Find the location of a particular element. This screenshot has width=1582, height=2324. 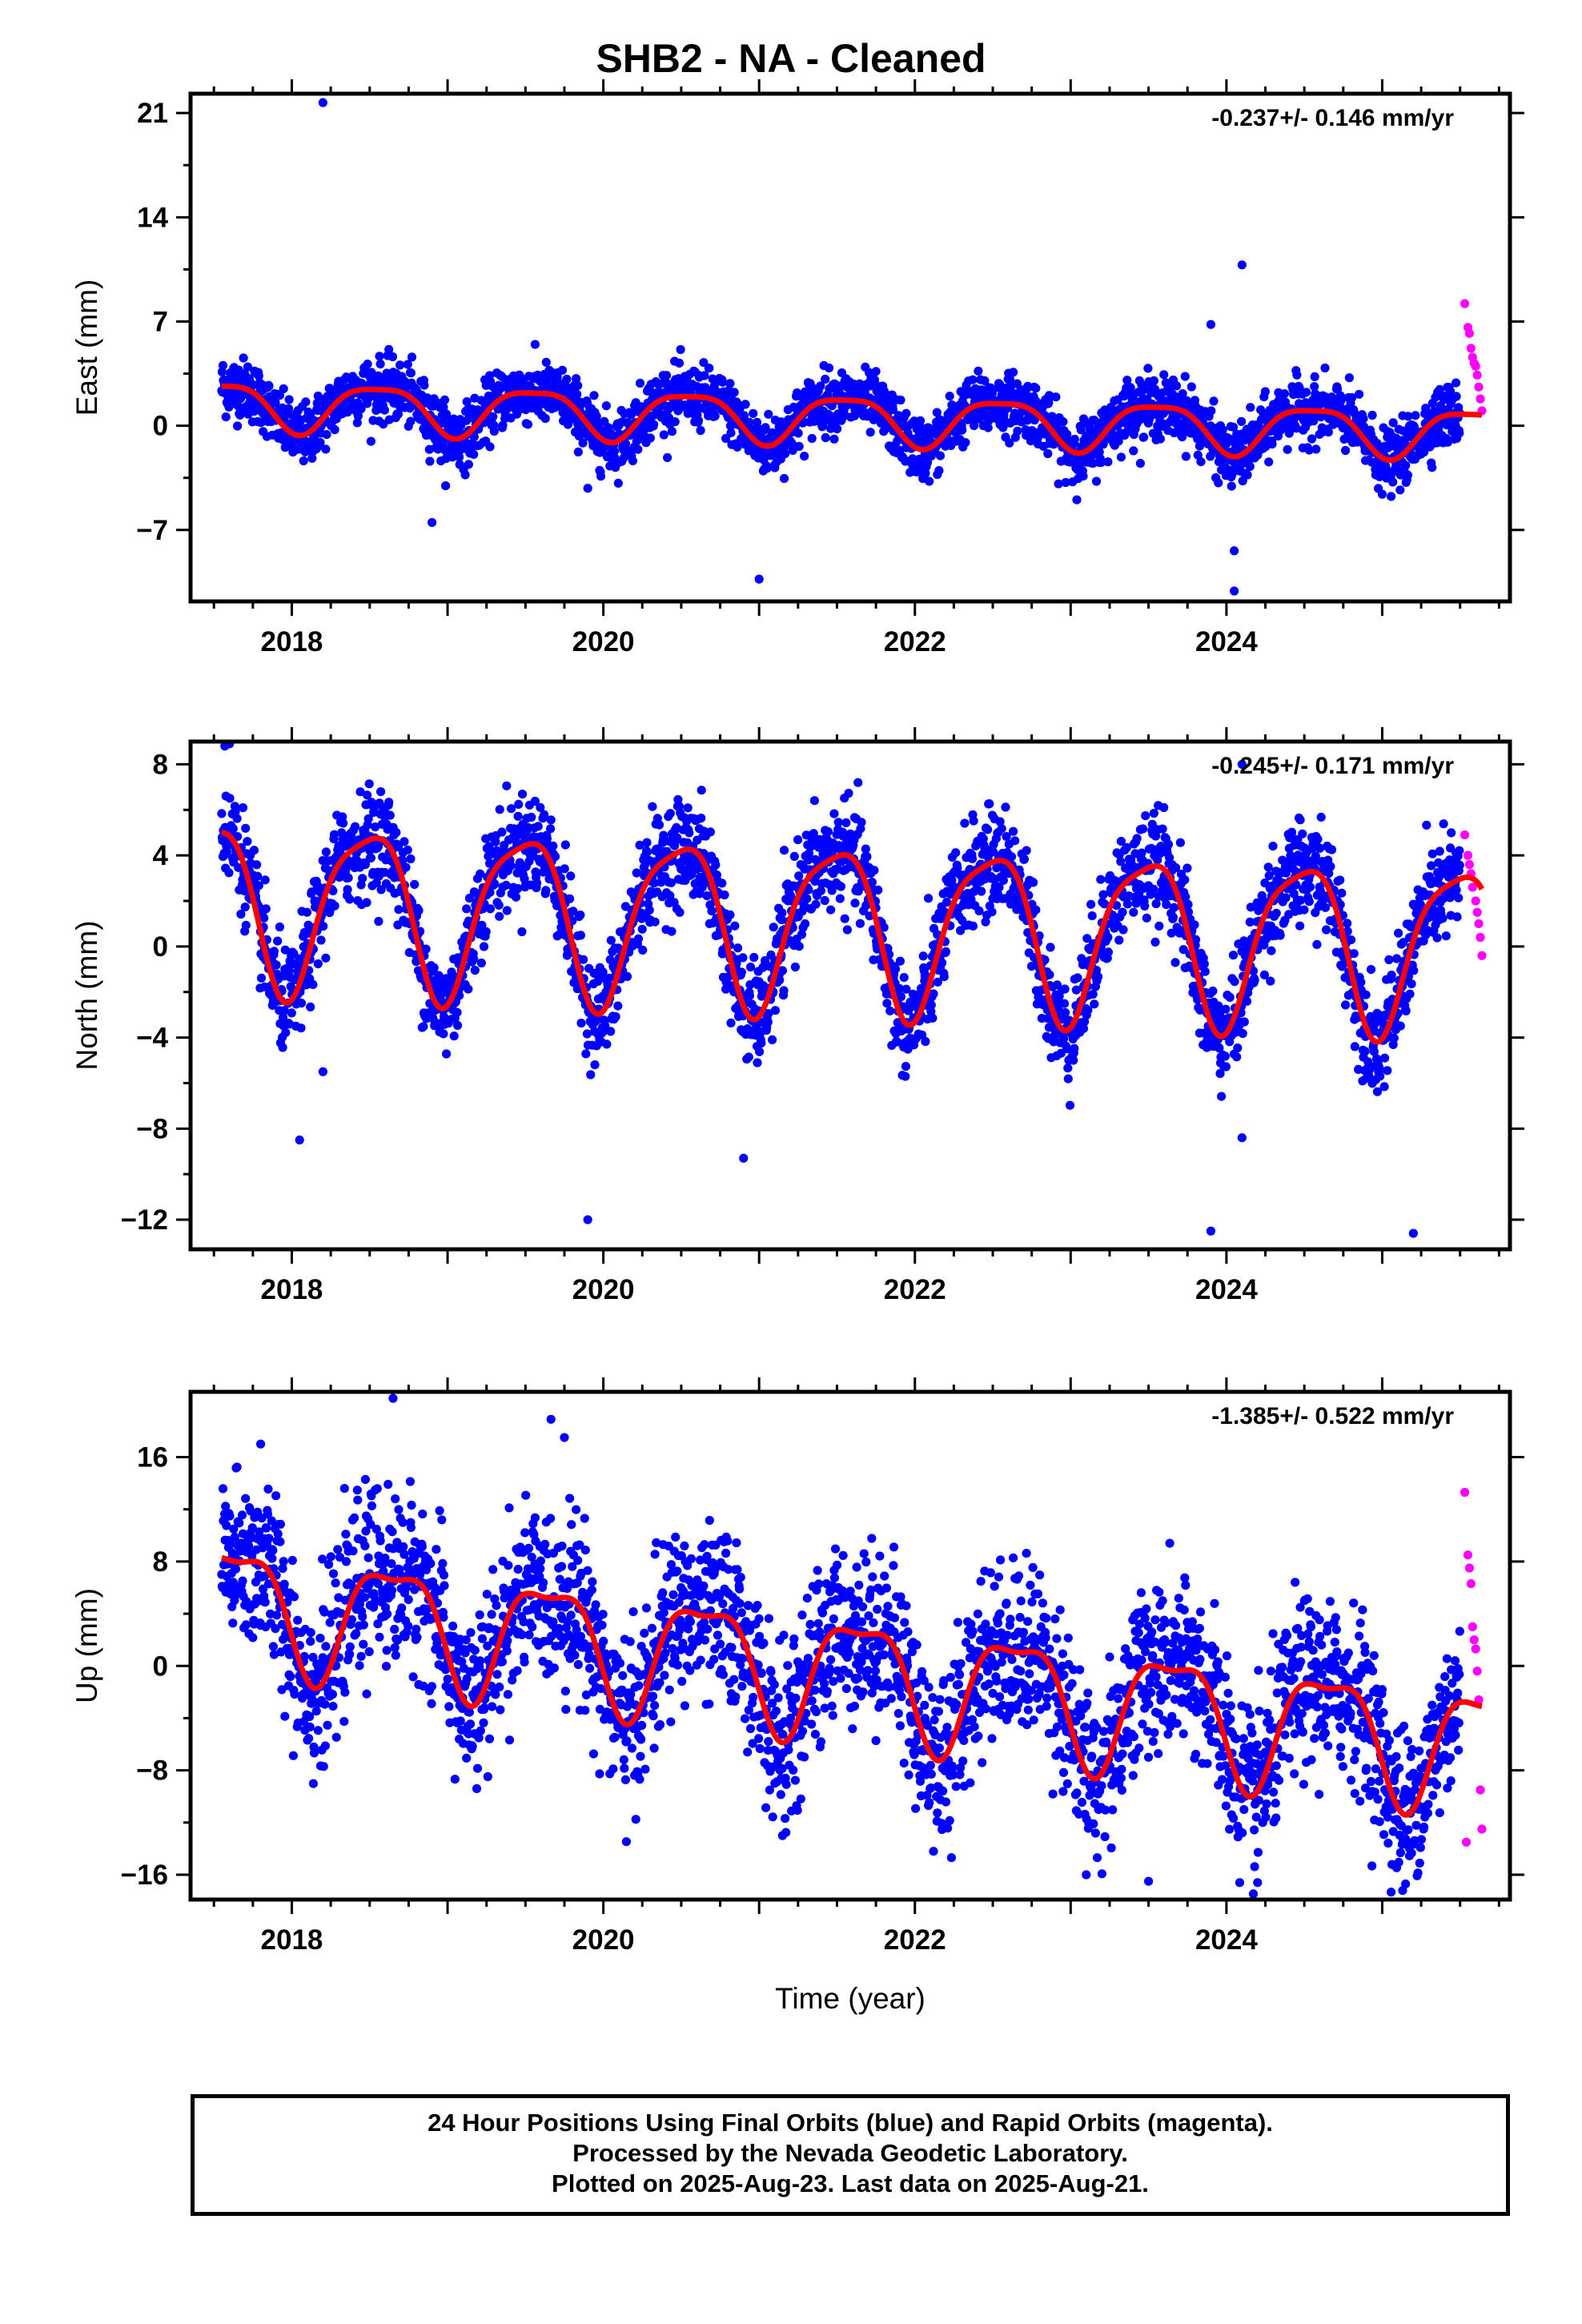

y-axis-title: East (mm) is located at coordinates (86, 347).